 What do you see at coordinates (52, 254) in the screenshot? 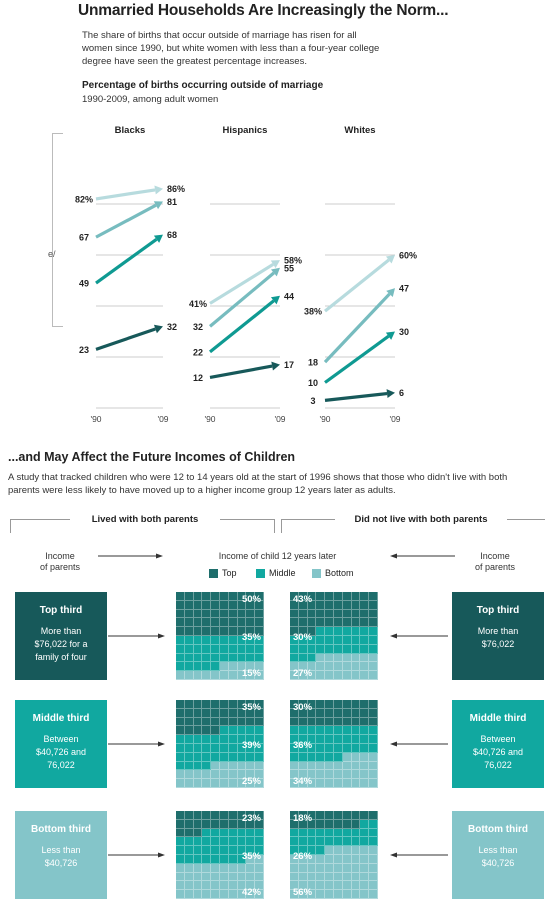
I see `side-fragment: e/` at bounding box center [52, 254].